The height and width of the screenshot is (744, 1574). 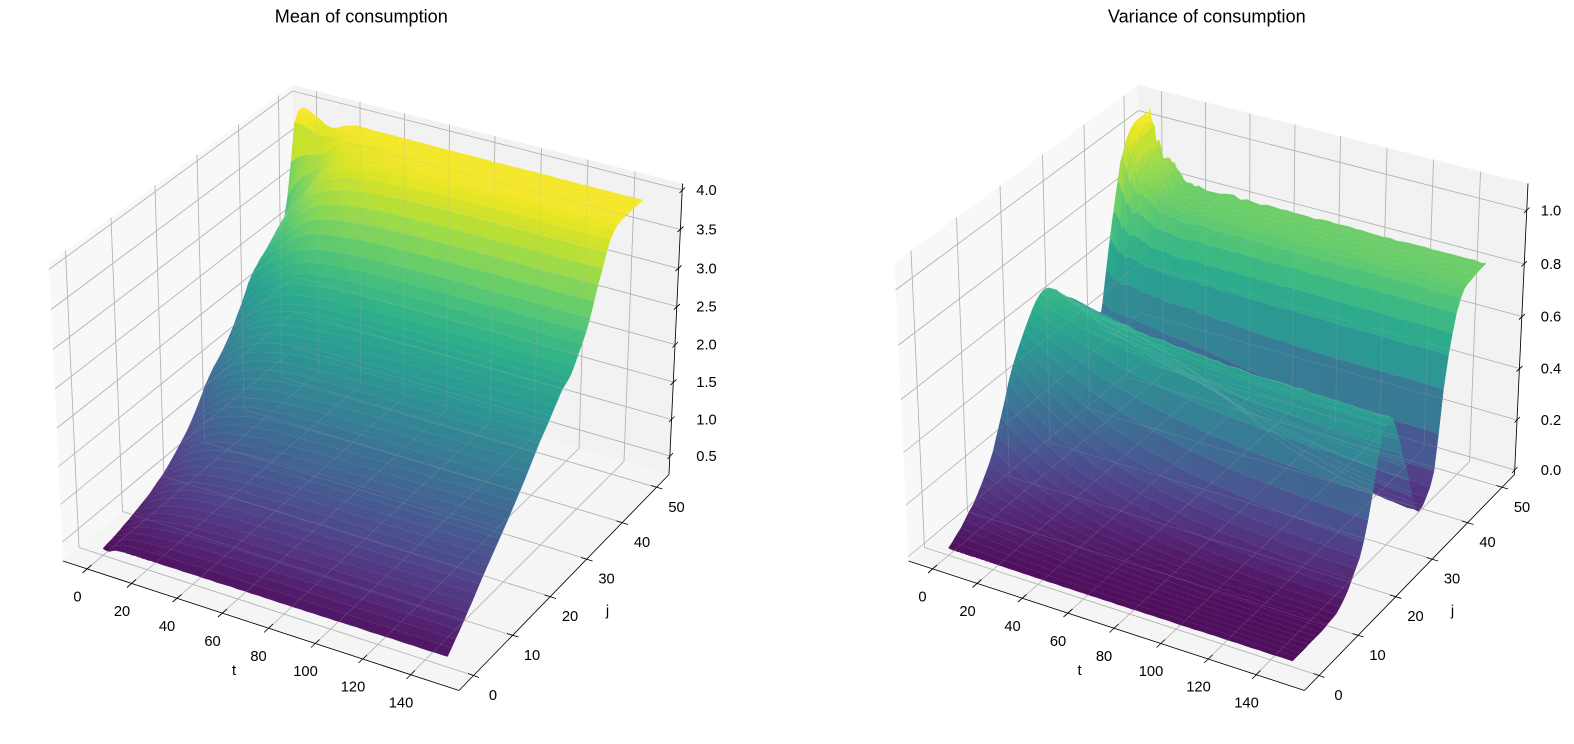 I want to click on svg-text: 0.8, so click(x=1551, y=265).